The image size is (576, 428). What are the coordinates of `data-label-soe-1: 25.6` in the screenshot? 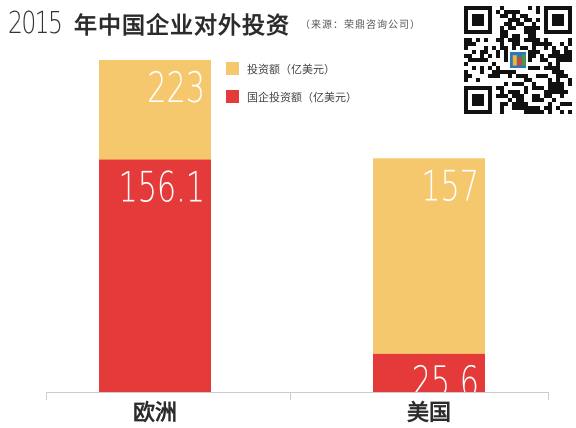 It's located at (445, 381).